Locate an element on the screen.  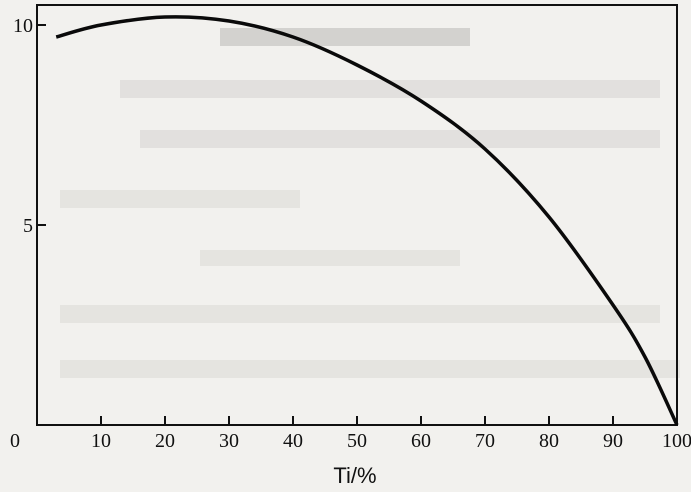
x-tick-label: 90 is located at coordinates (613, 441).